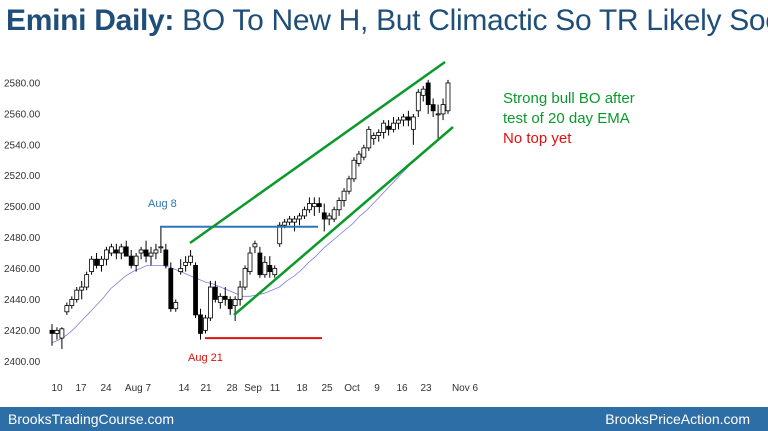 Image resolution: width=768 pixels, height=431 pixels. What do you see at coordinates (302, 388) in the screenshot?
I see `x-tick-label: 18` at bounding box center [302, 388].